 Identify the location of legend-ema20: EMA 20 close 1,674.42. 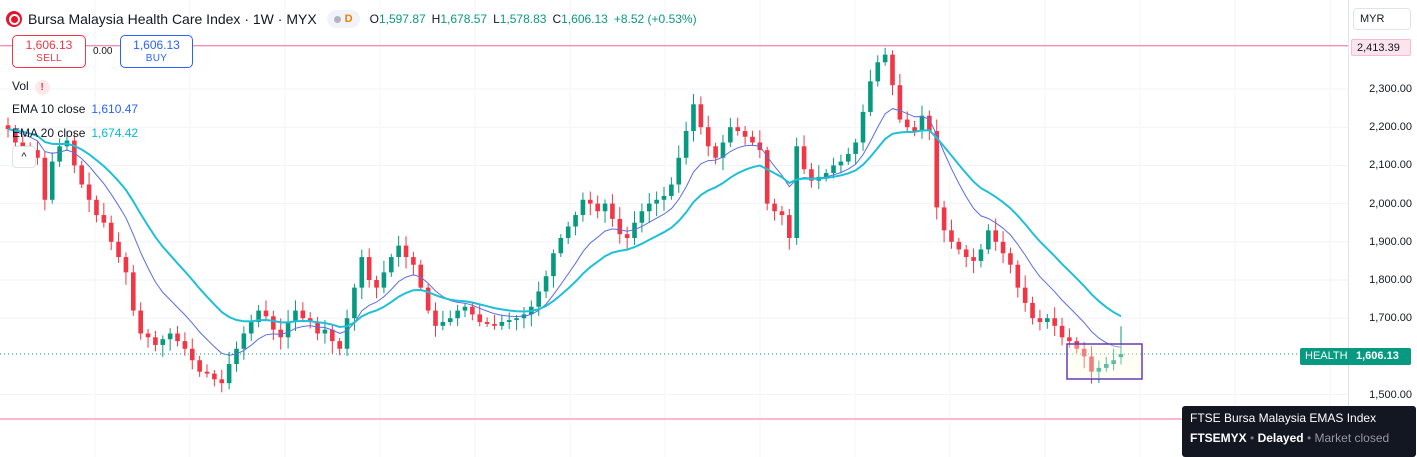
(75, 133).